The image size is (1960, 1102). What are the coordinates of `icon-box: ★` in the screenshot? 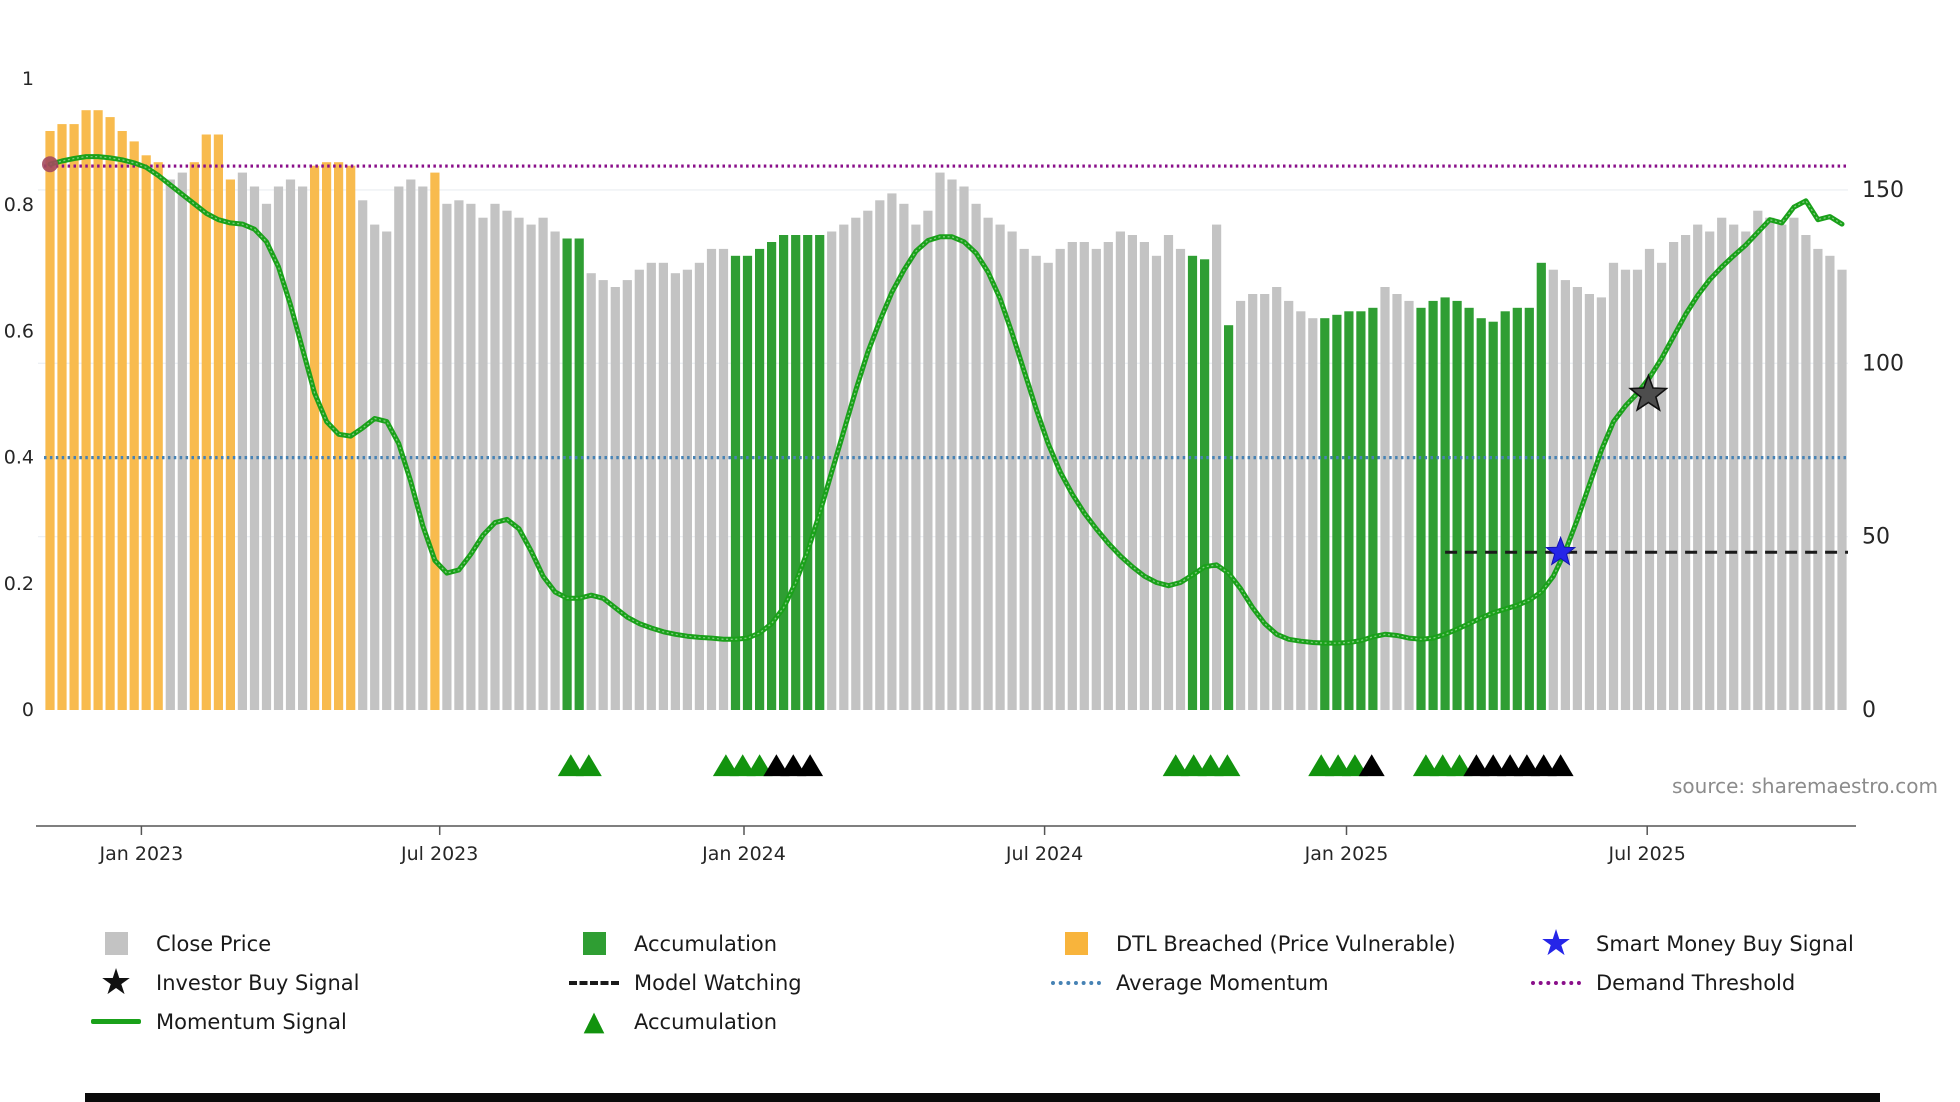 It's located at (116, 982).